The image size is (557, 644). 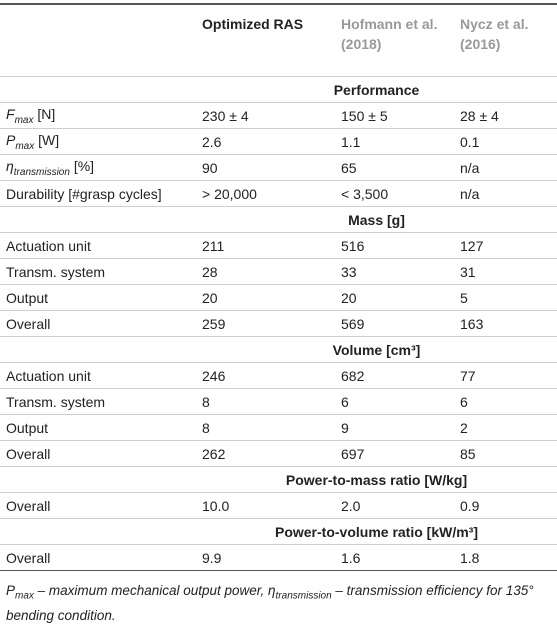 I want to click on section-row: Performance, so click(x=278, y=89).